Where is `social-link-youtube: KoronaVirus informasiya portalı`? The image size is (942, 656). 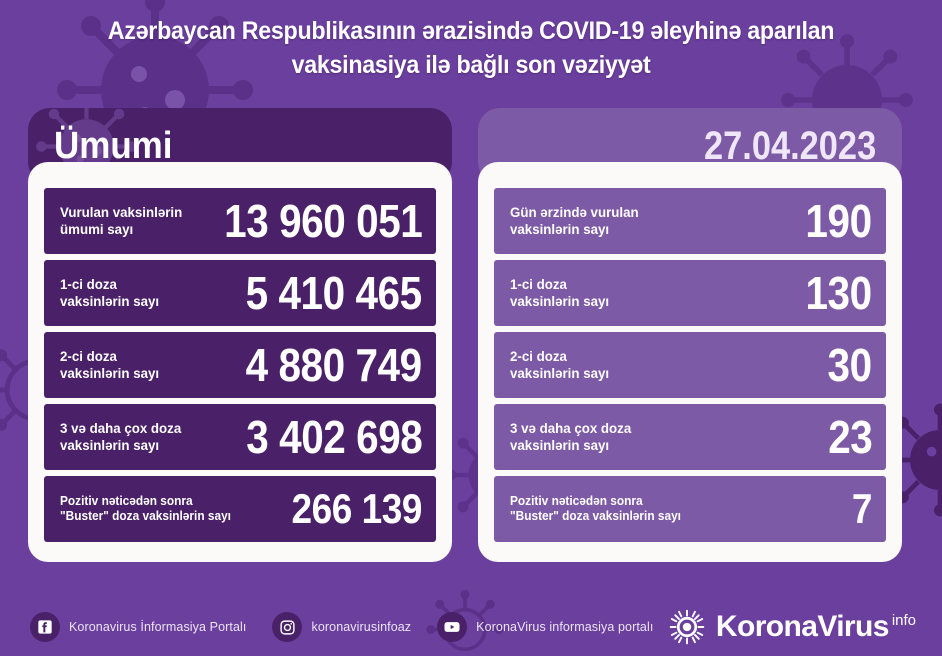 social-link-youtube: KoronaVirus informasiya portalı is located at coordinates (545, 627).